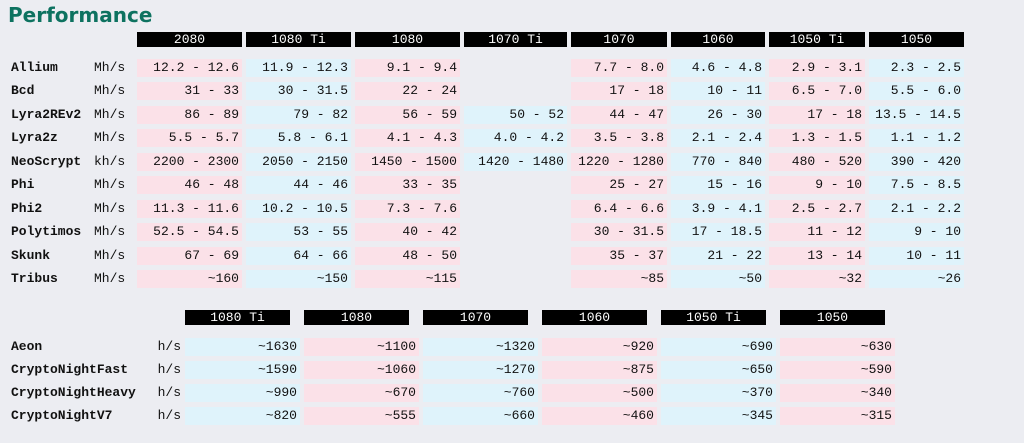 This screenshot has height=443, width=1024. I want to click on hashrate-cell: 31 - 33, so click(189, 91).